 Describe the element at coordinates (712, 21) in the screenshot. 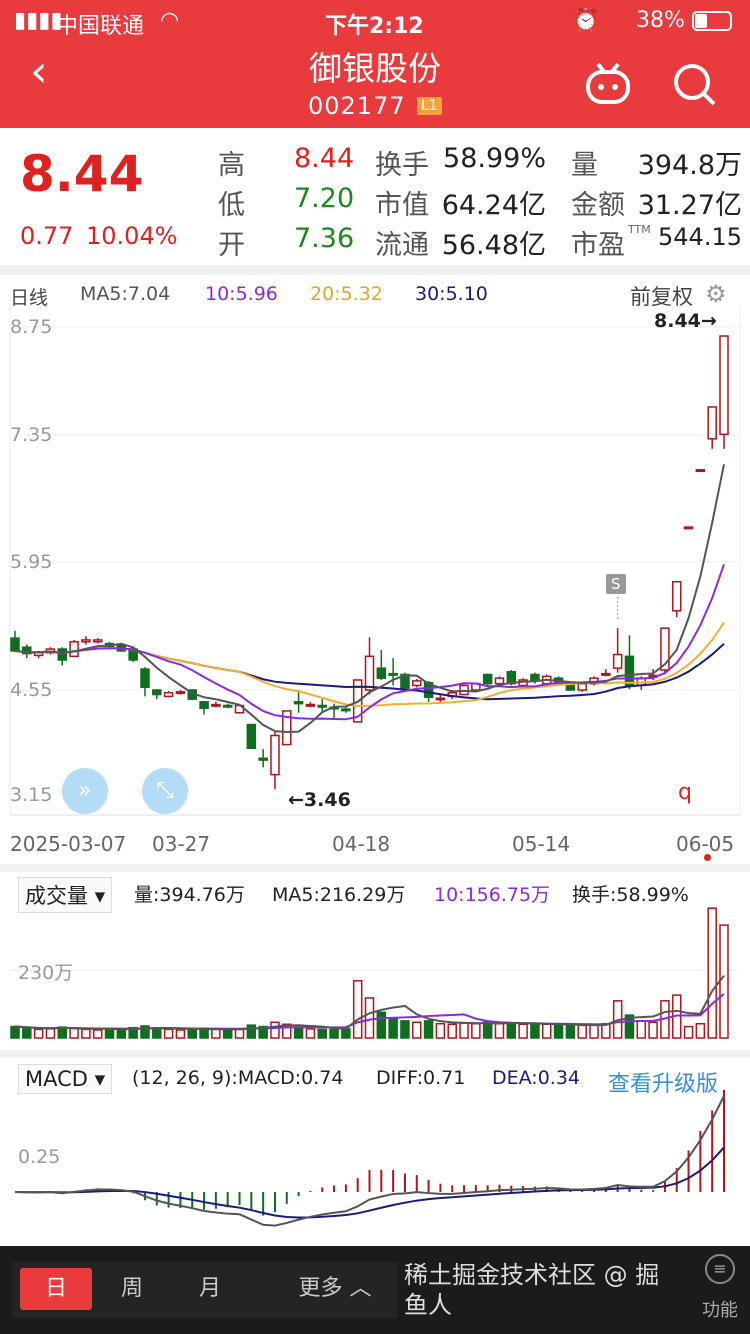

I see `battery-icon` at that location.